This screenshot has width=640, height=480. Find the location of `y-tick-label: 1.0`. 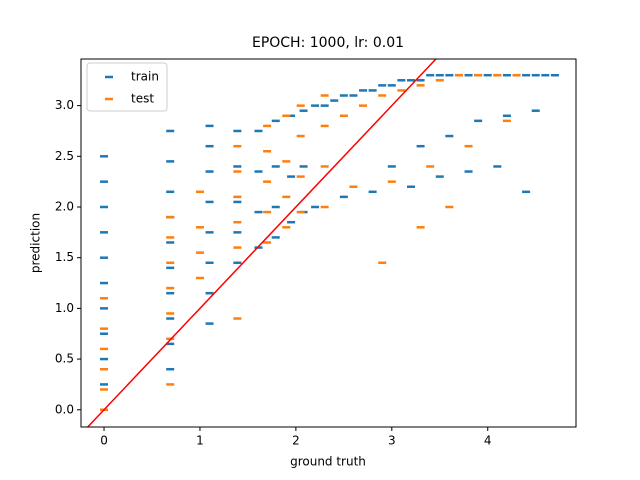

y-tick-label: 1.0 is located at coordinates (64, 308).